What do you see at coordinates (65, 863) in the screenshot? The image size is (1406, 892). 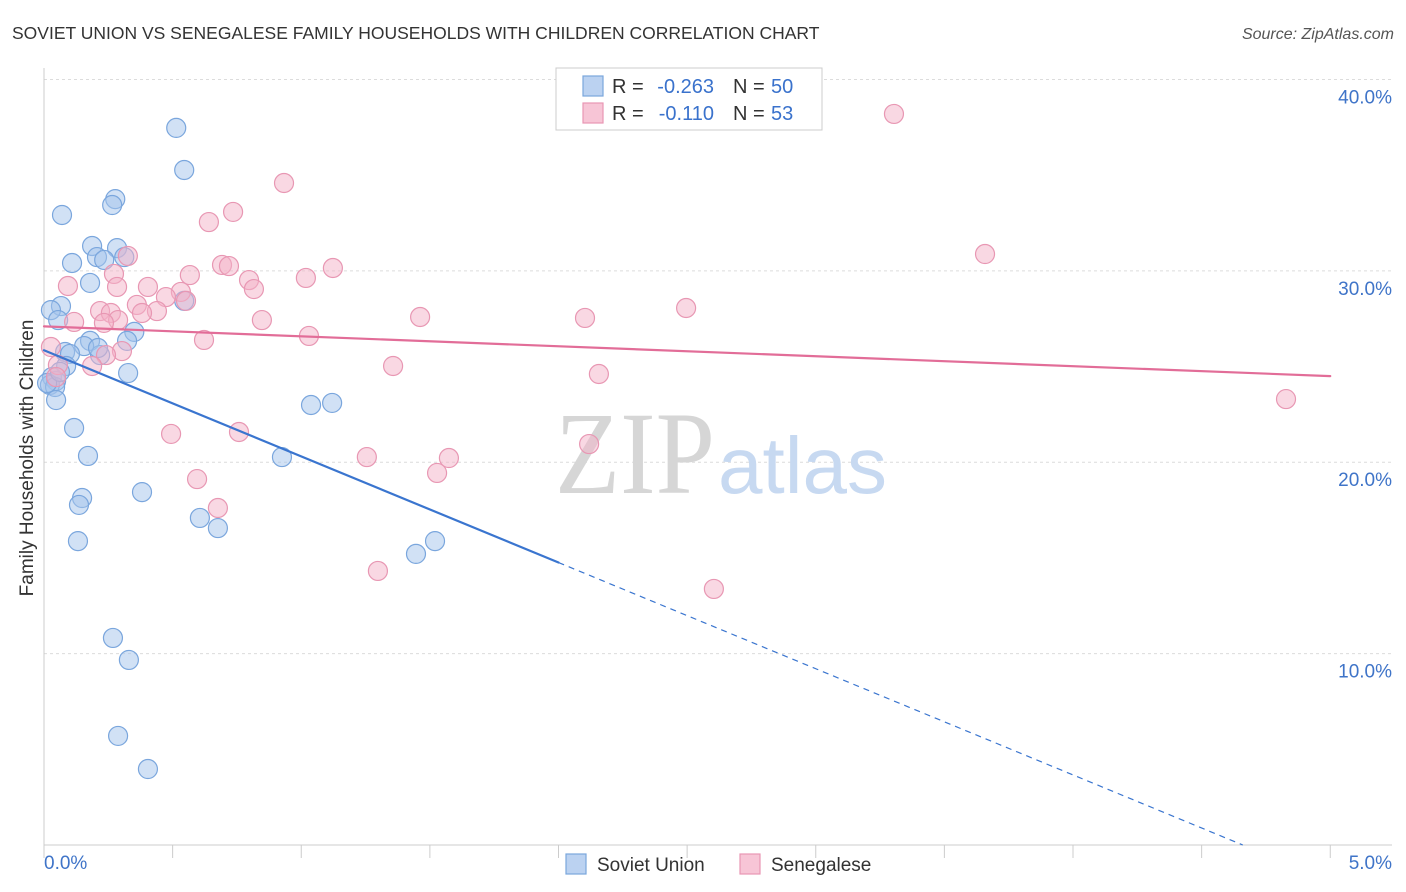 I see `x-tick-label-min: 0.0%` at bounding box center [65, 863].